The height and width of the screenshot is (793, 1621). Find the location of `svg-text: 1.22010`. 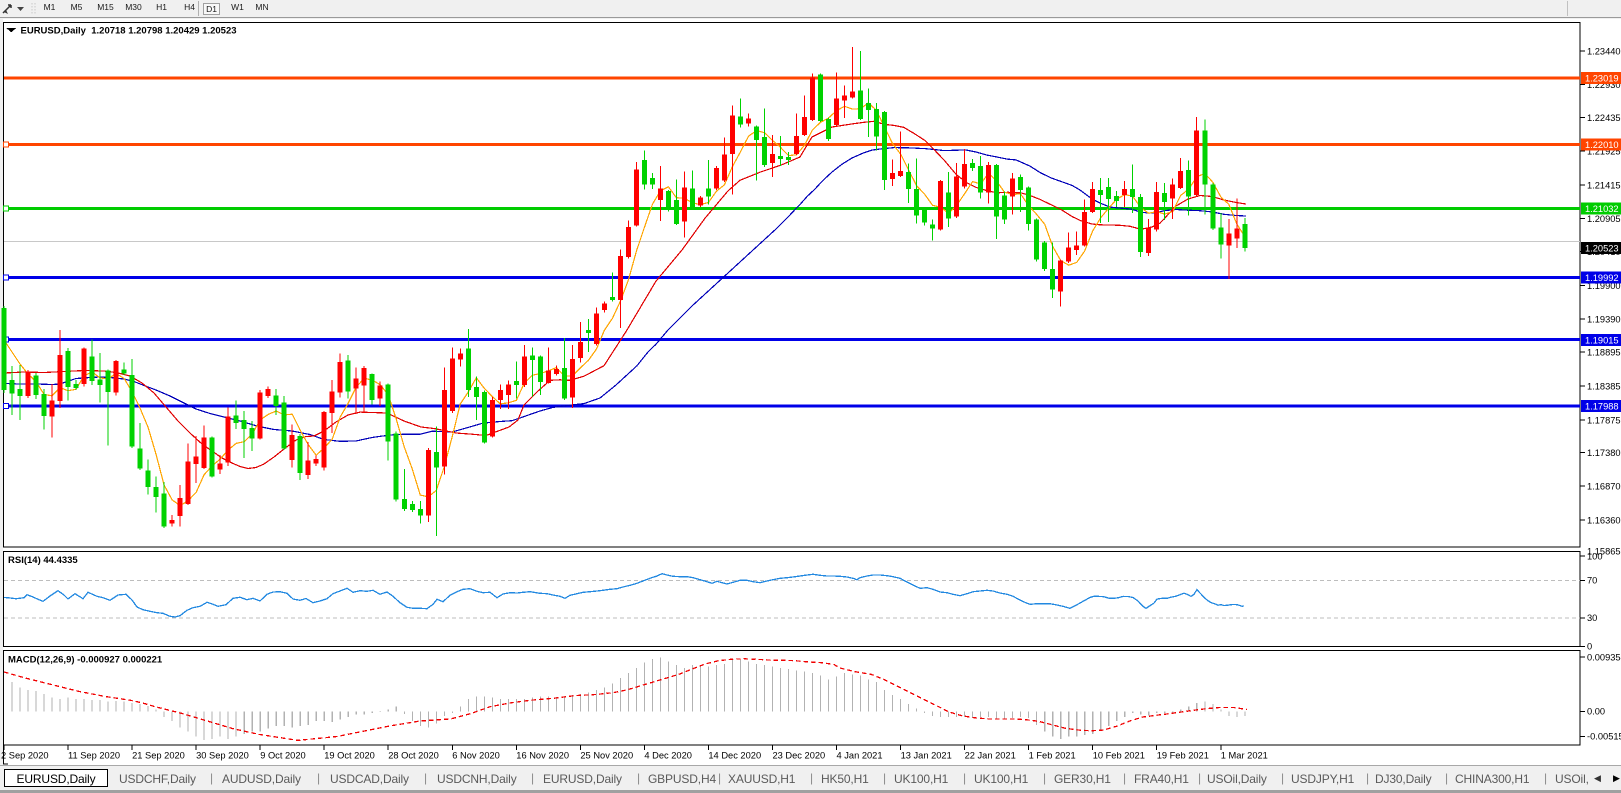

svg-text: 1.22010 is located at coordinates (1602, 145).